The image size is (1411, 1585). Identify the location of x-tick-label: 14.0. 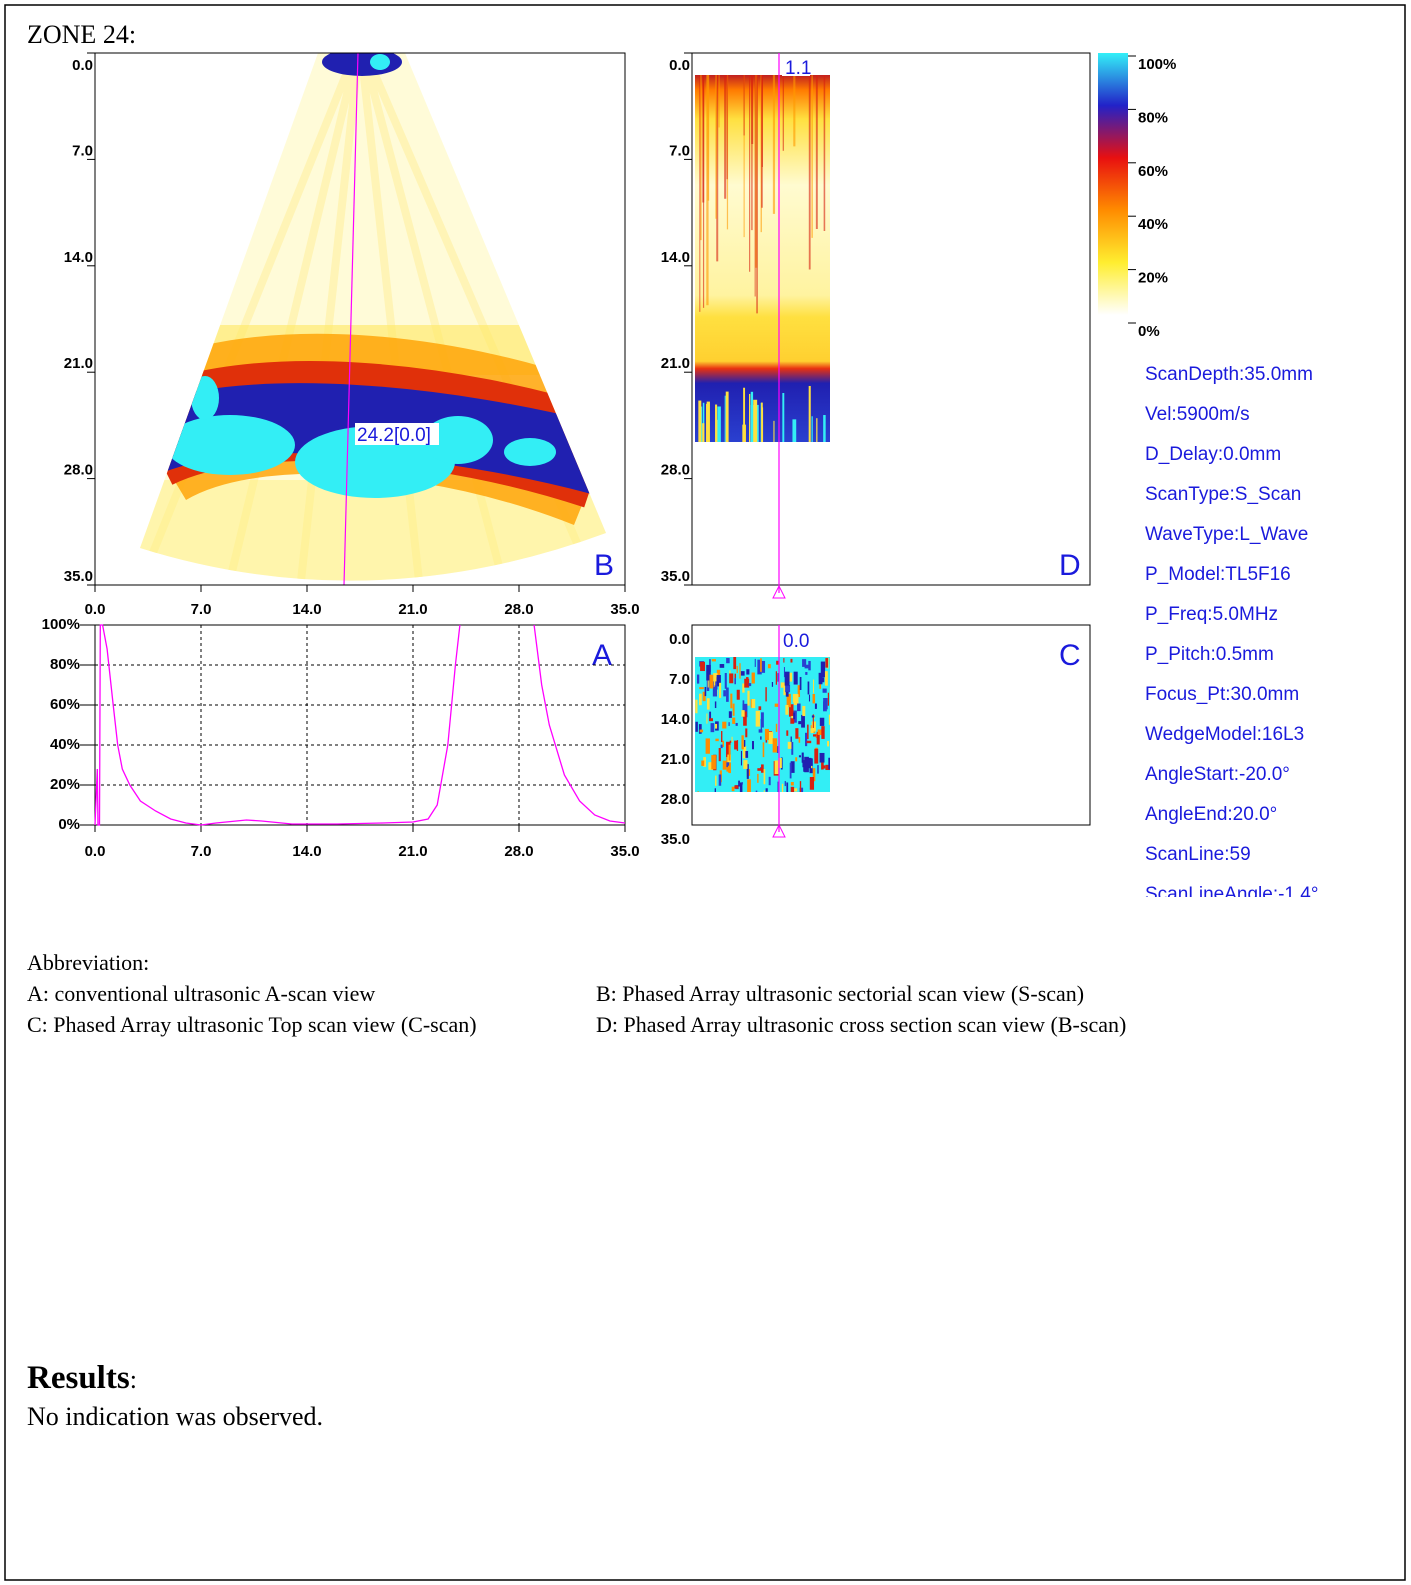
(306, 609).